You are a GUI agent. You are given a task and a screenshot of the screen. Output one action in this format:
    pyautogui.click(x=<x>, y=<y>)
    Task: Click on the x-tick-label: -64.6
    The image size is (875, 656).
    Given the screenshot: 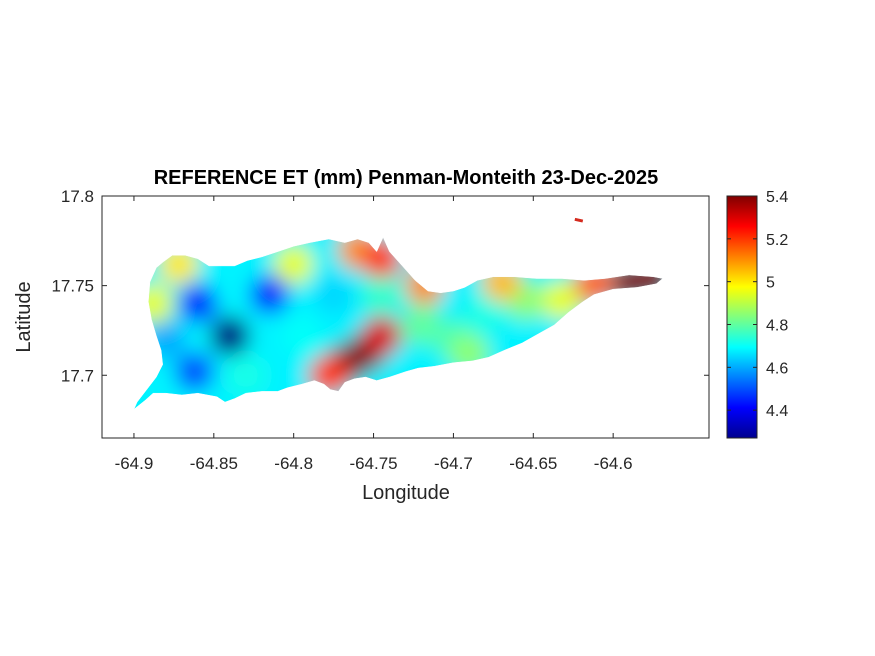 What is the action you would take?
    pyautogui.click(x=613, y=463)
    